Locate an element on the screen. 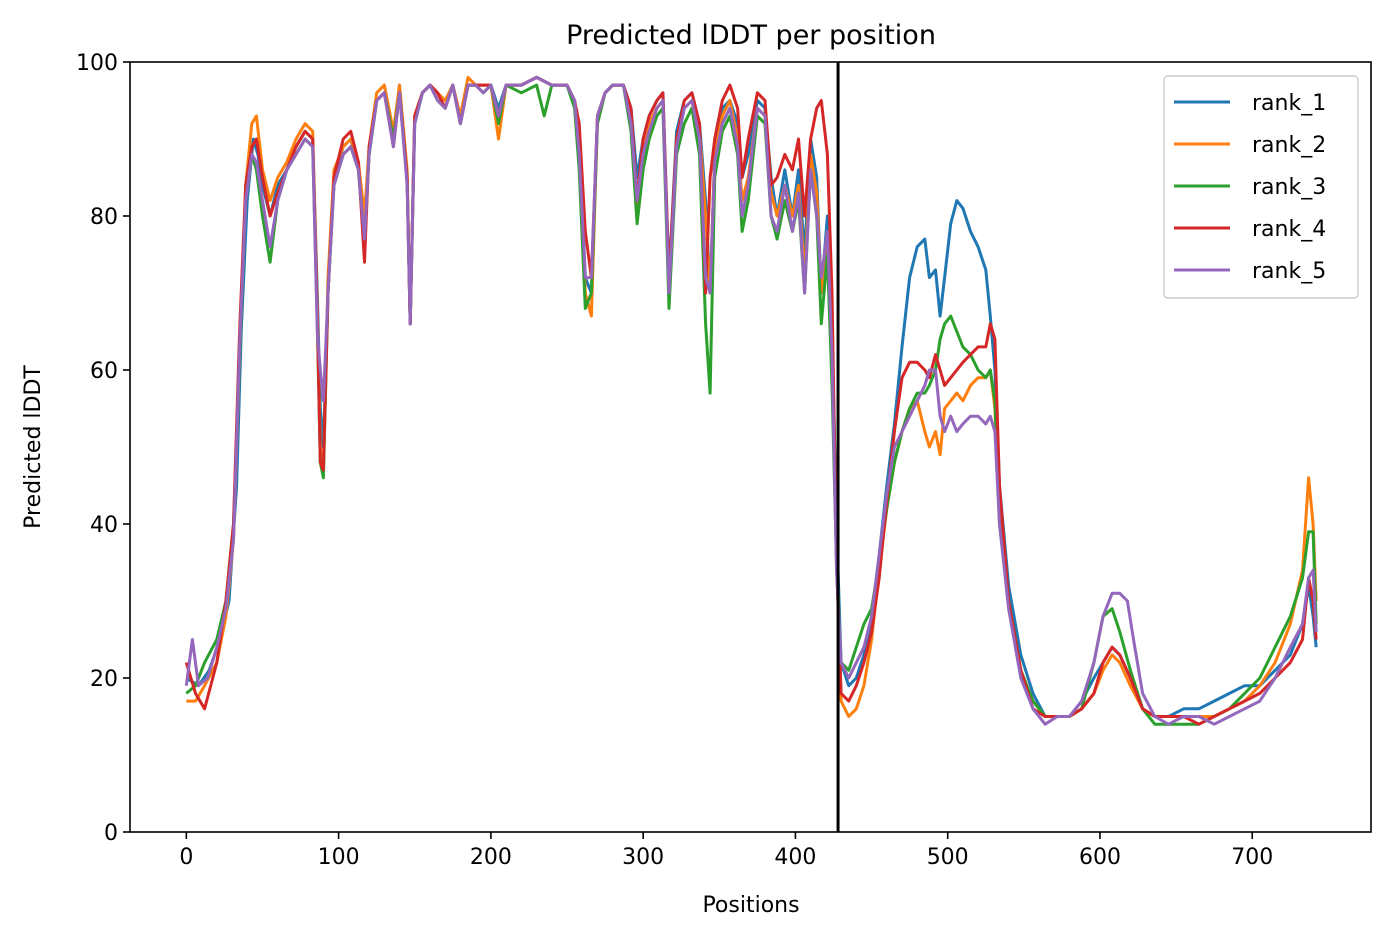 Image resolution: width=1391 pixels, height=939 pixels. y-tick-label: 80 is located at coordinates (104, 217).